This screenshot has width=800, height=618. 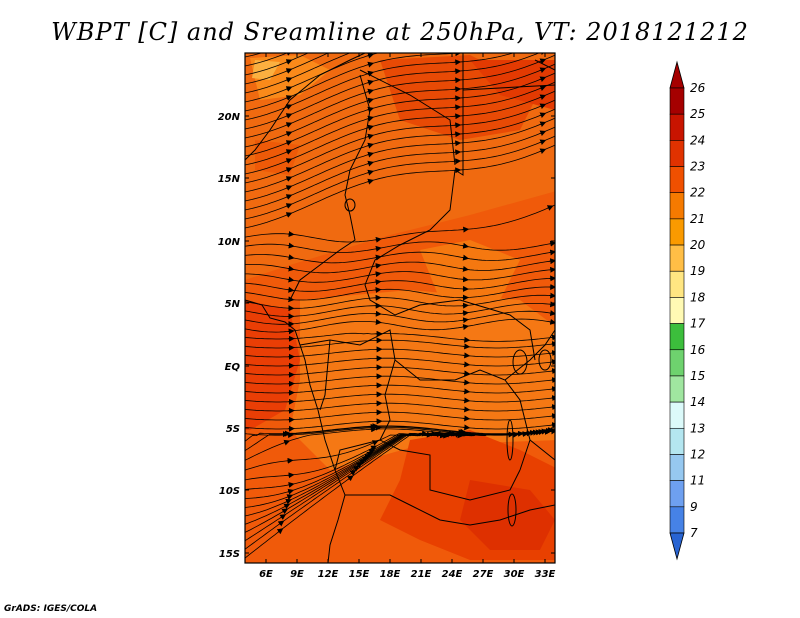 What do you see at coordinates (677, 546) in the screenshot?
I see `colorbar-bottom-arrow` at bounding box center [677, 546].